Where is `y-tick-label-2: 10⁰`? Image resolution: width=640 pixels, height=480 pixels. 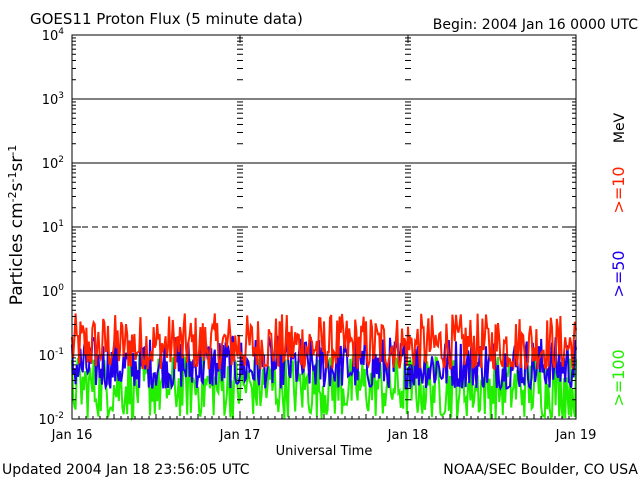 y-tick-label-2: 10⁰ is located at coordinates (53, 291).